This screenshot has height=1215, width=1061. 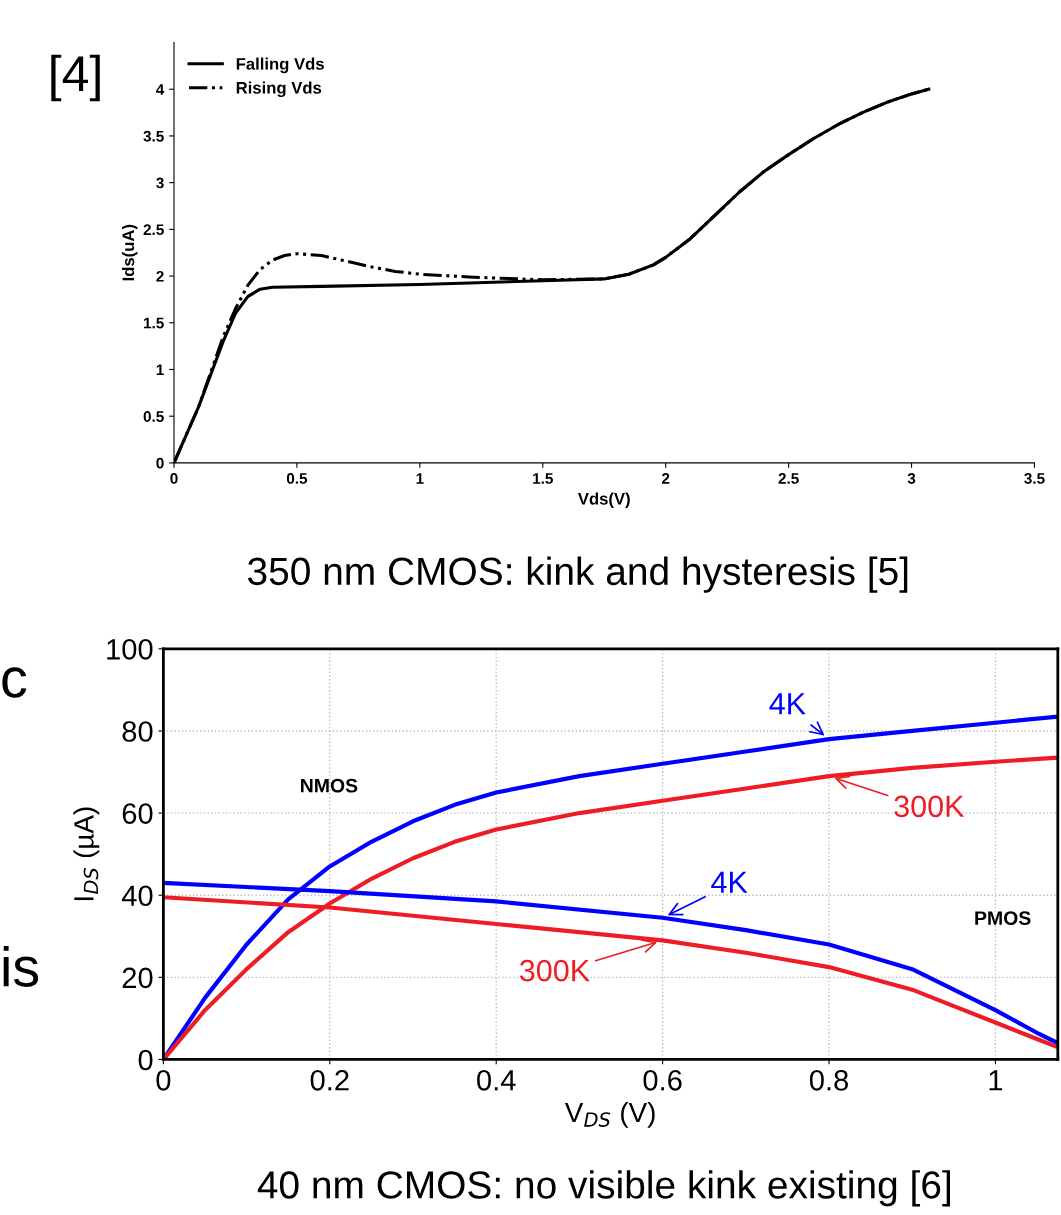 What do you see at coordinates (543, 478) in the screenshot?
I see `x-tick-label: 1.5` at bounding box center [543, 478].